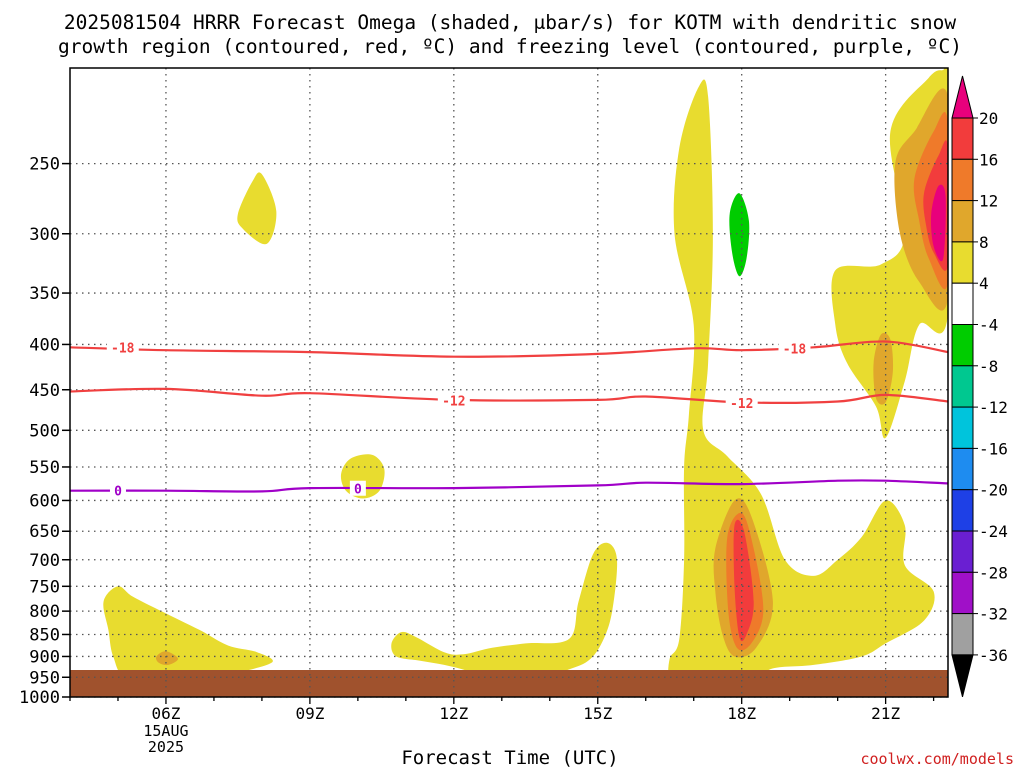  Describe the element at coordinates (166, 713) in the screenshot. I see `x-tick-label-6: 06Z` at that location.